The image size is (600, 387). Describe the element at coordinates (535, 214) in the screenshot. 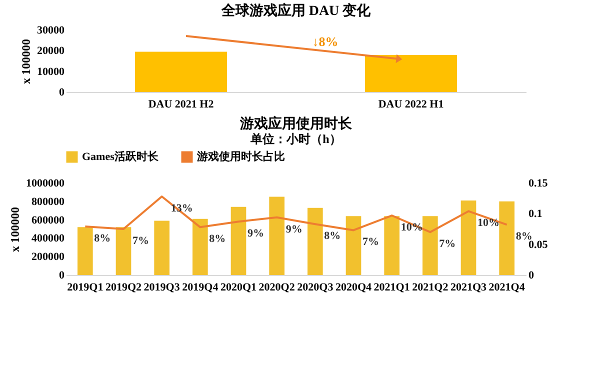

I see `y2-tick-label: 0.1` at that location.